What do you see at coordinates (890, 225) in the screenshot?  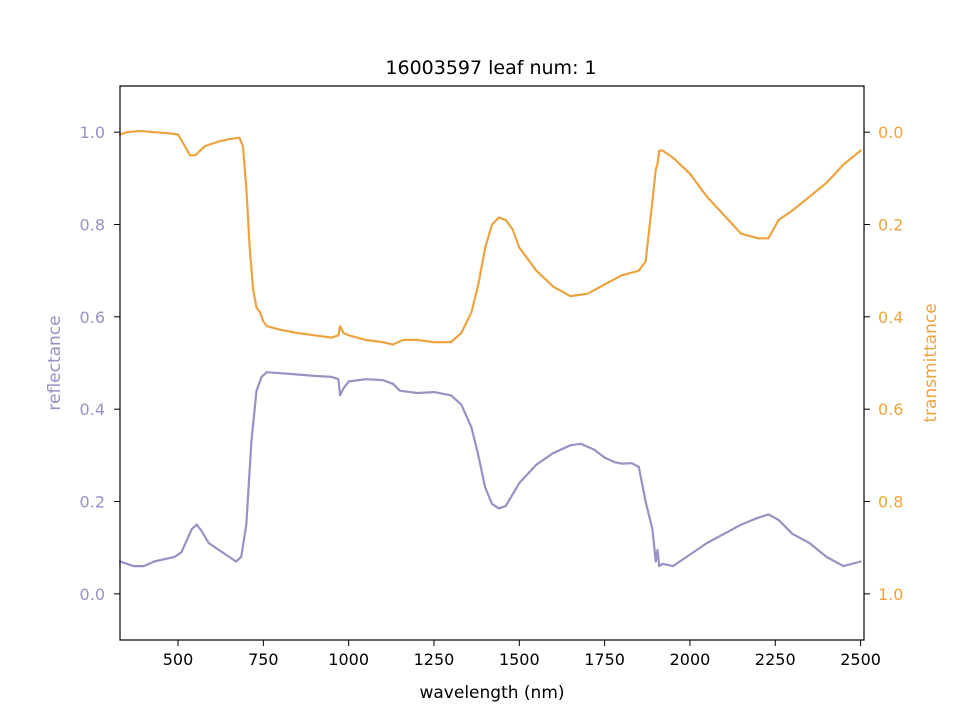 I see `transmittance-tick-label: 0.2` at bounding box center [890, 225].